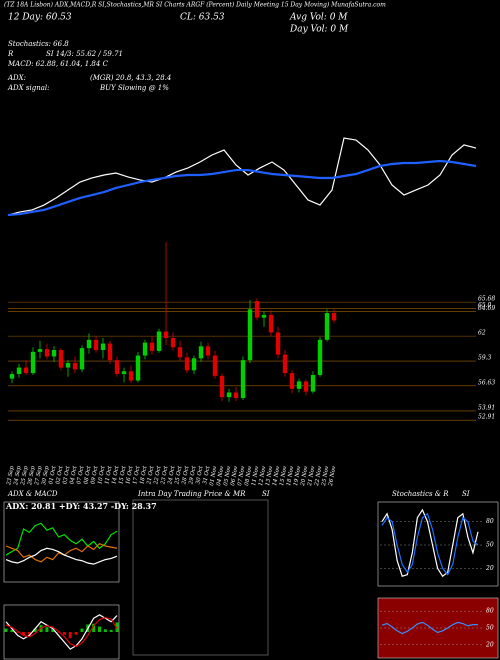 Image resolution: width=500 pixels, height=660 pixels. Describe the element at coordinates (482, 333) in the screenshot. I see `y-tick-label: 62` at that location.